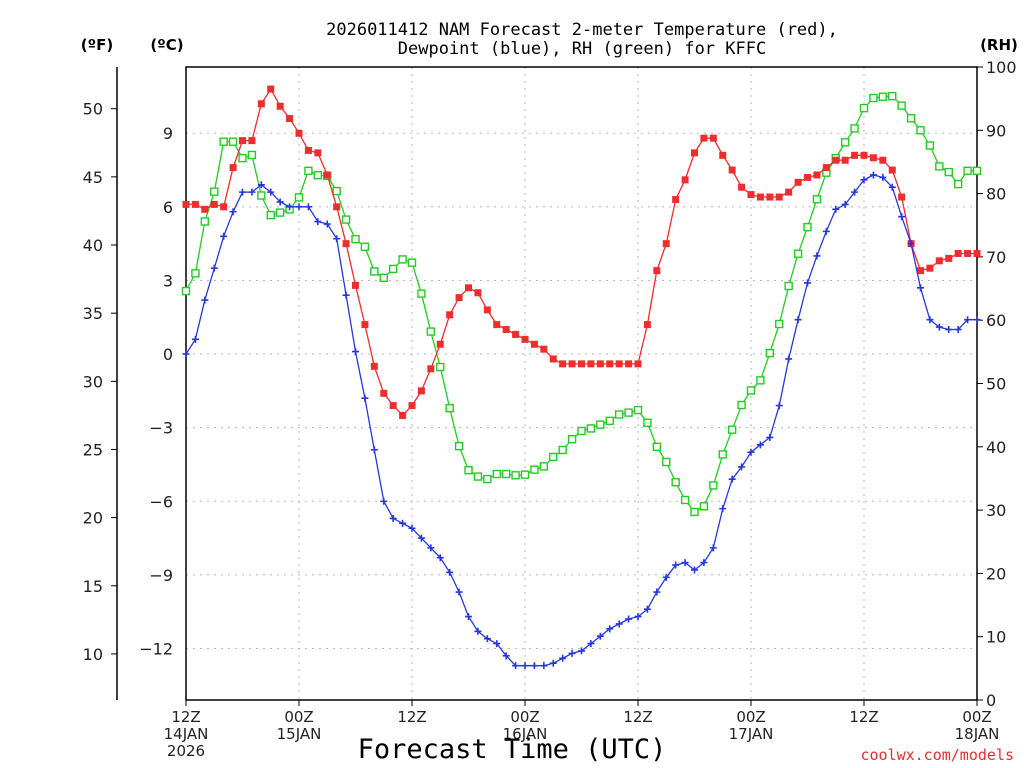 This screenshot has height=768, width=1024. What do you see at coordinates (93, 381) in the screenshot?
I see `fahrenheit-tick-label: 30` at bounding box center [93, 381].